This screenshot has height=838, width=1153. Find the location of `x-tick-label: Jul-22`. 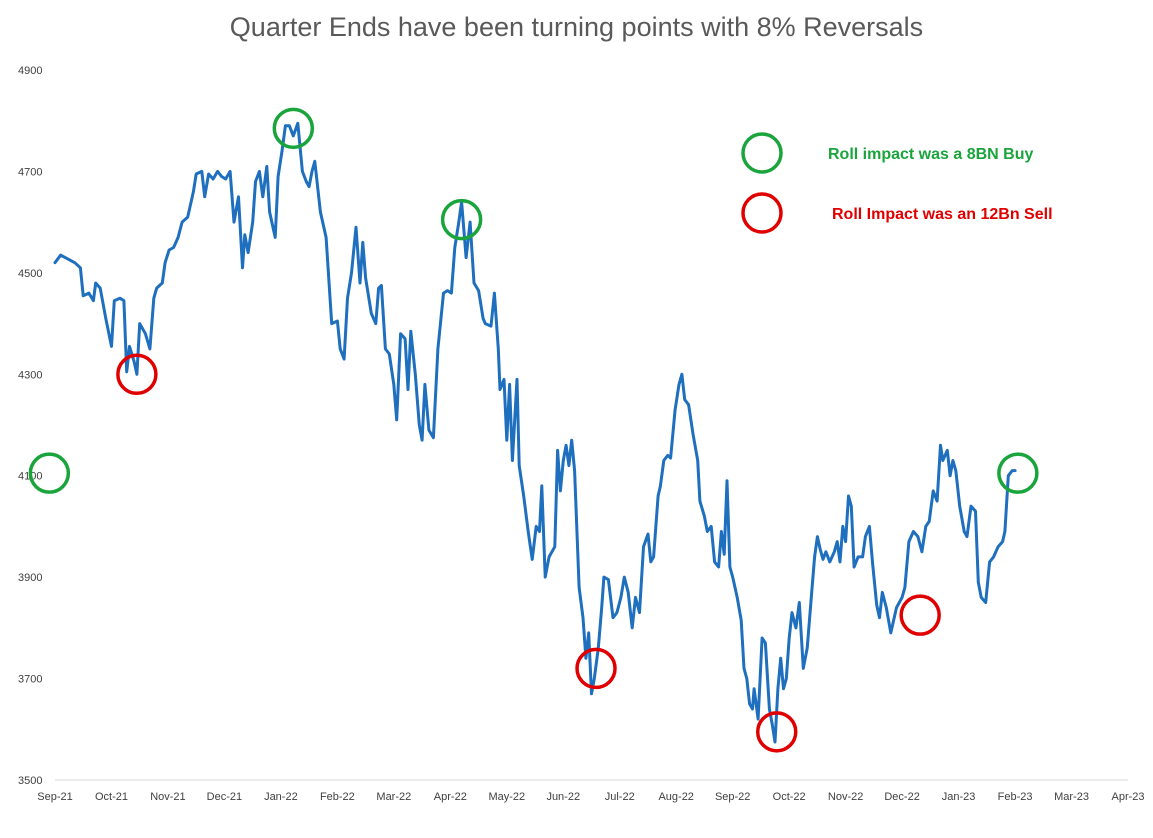

x-tick-label: Jul-22 is located at coordinates (620, 797).